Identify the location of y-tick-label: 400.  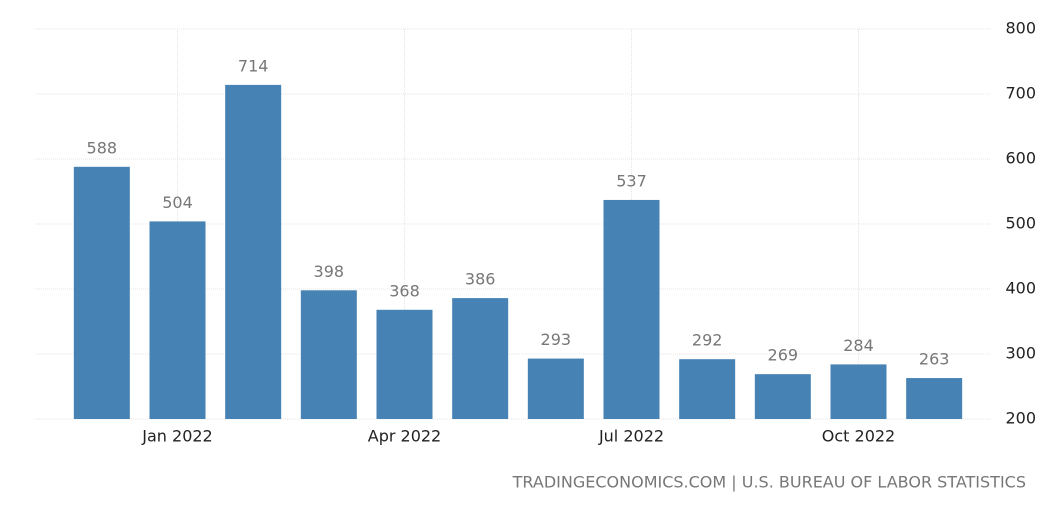
(1020, 288).